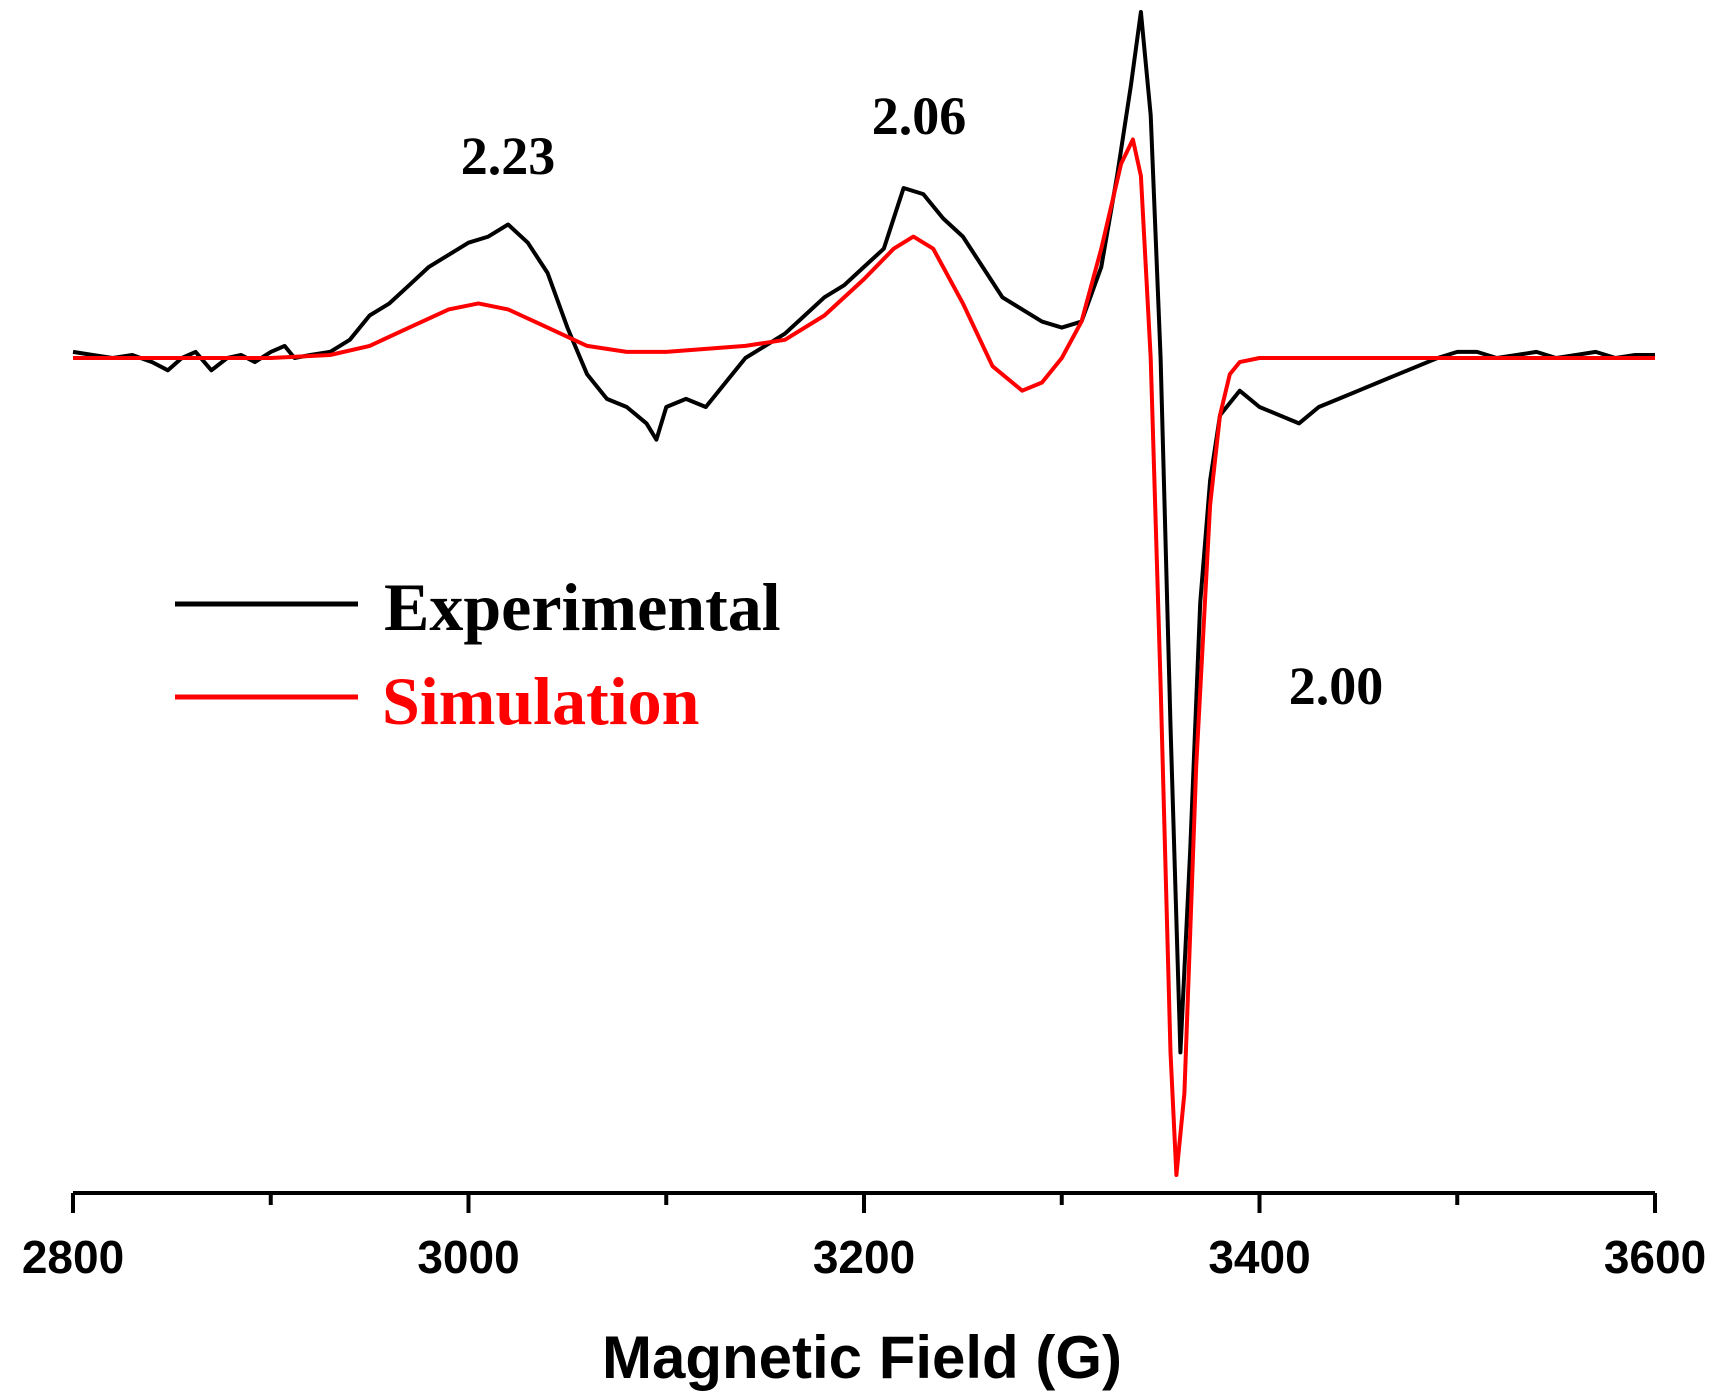 This screenshot has height=1396, width=1724. I want to click on x-axis-ticks, so click(864, 1203).